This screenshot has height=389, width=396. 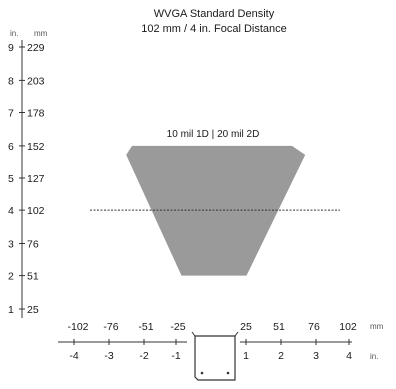 What do you see at coordinates (281, 356) in the screenshot?
I see `x-tick-in-2: 2` at bounding box center [281, 356].